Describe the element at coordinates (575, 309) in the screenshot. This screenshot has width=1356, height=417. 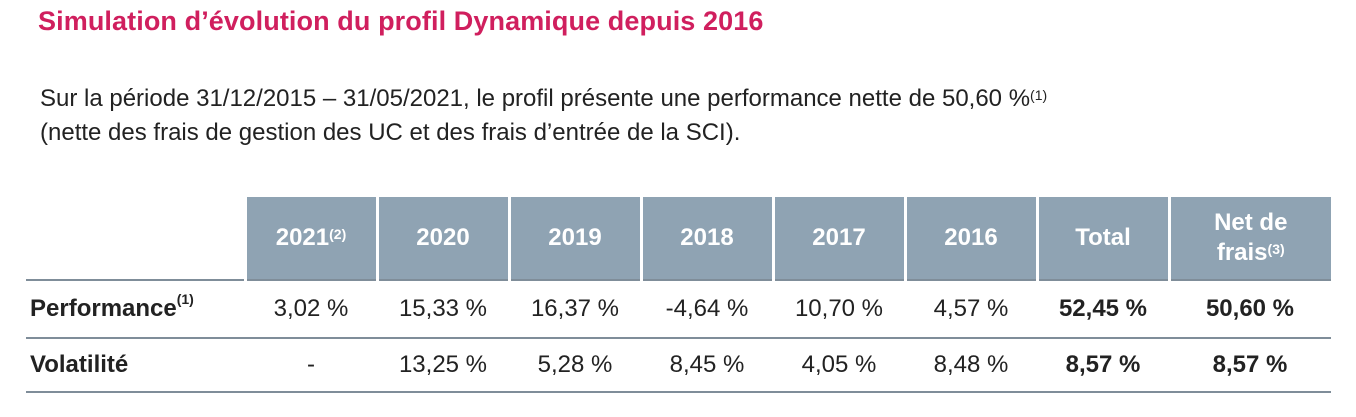
I see `table-cell: 16,37 %` at that location.